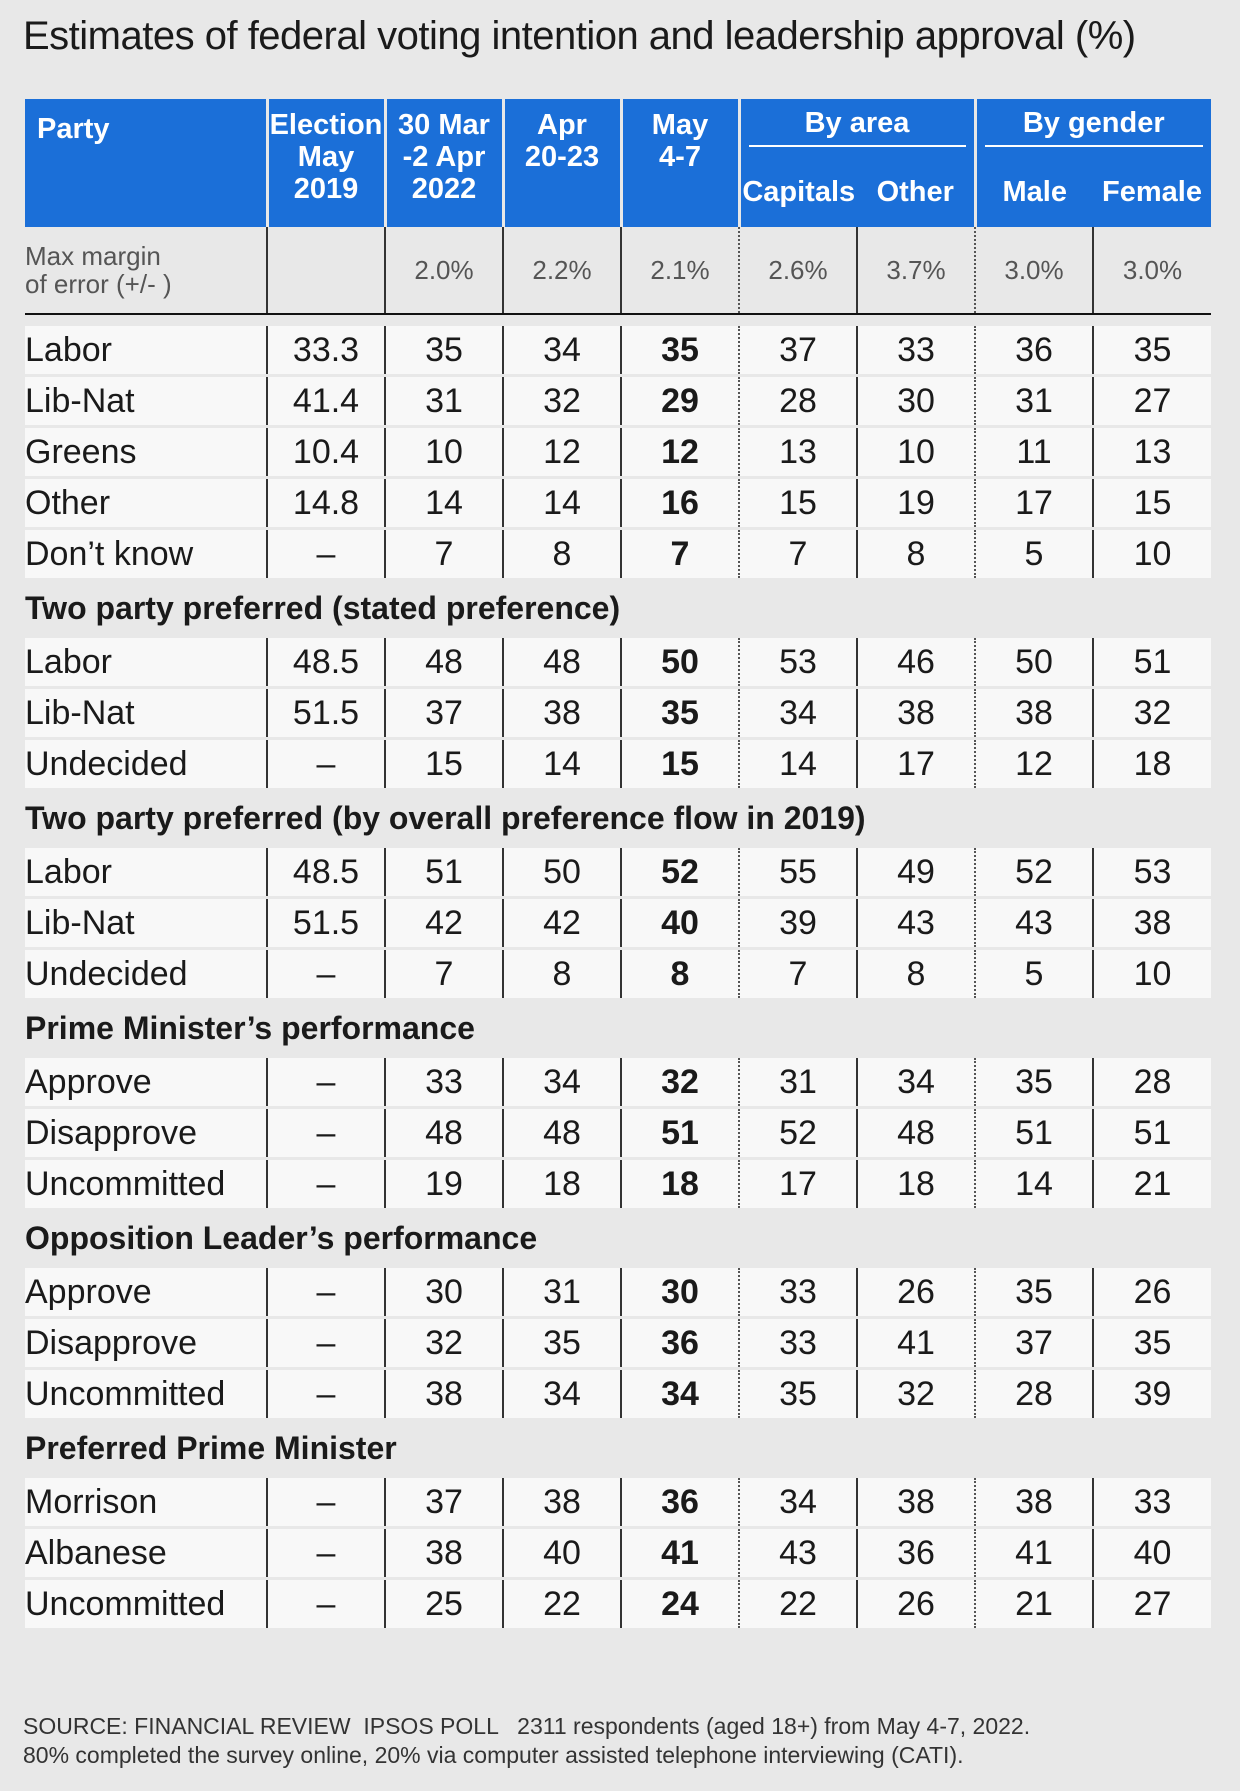 This screenshot has height=1791, width=1240. I want to click on data-row: Labor 48.5 51 50 52 55 49 52 53, so click(618, 872).